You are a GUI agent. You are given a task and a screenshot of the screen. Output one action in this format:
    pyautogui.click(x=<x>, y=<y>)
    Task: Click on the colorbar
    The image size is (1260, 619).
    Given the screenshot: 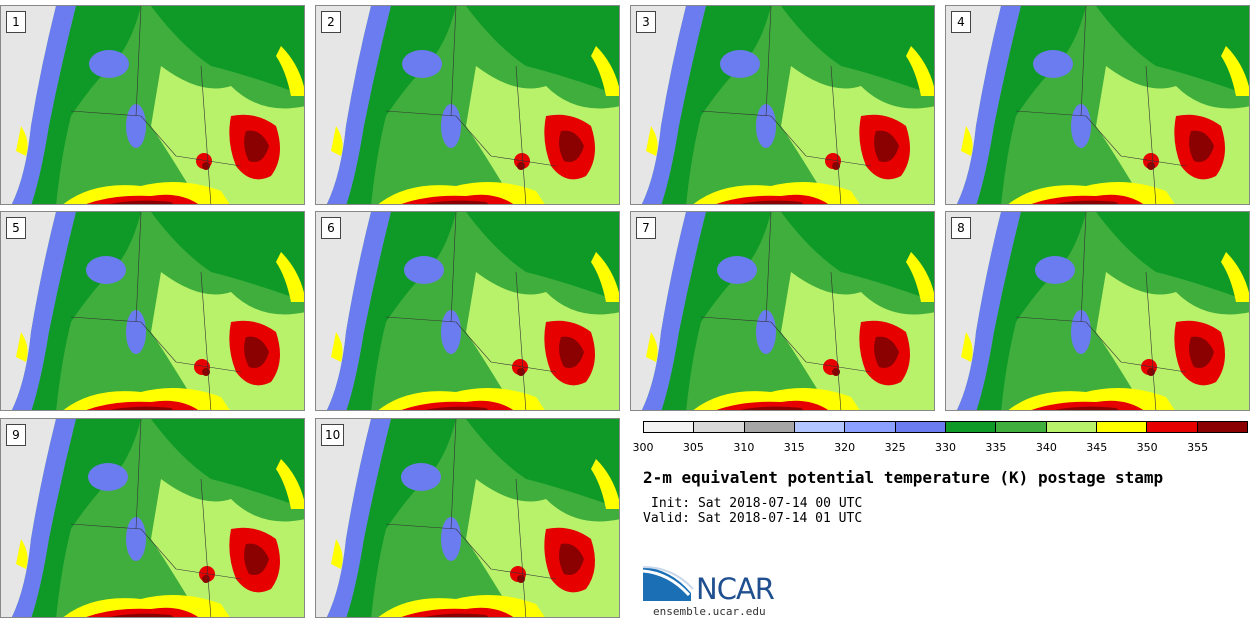 What is the action you would take?
    pyautogui.click(x=945, y=427)
    